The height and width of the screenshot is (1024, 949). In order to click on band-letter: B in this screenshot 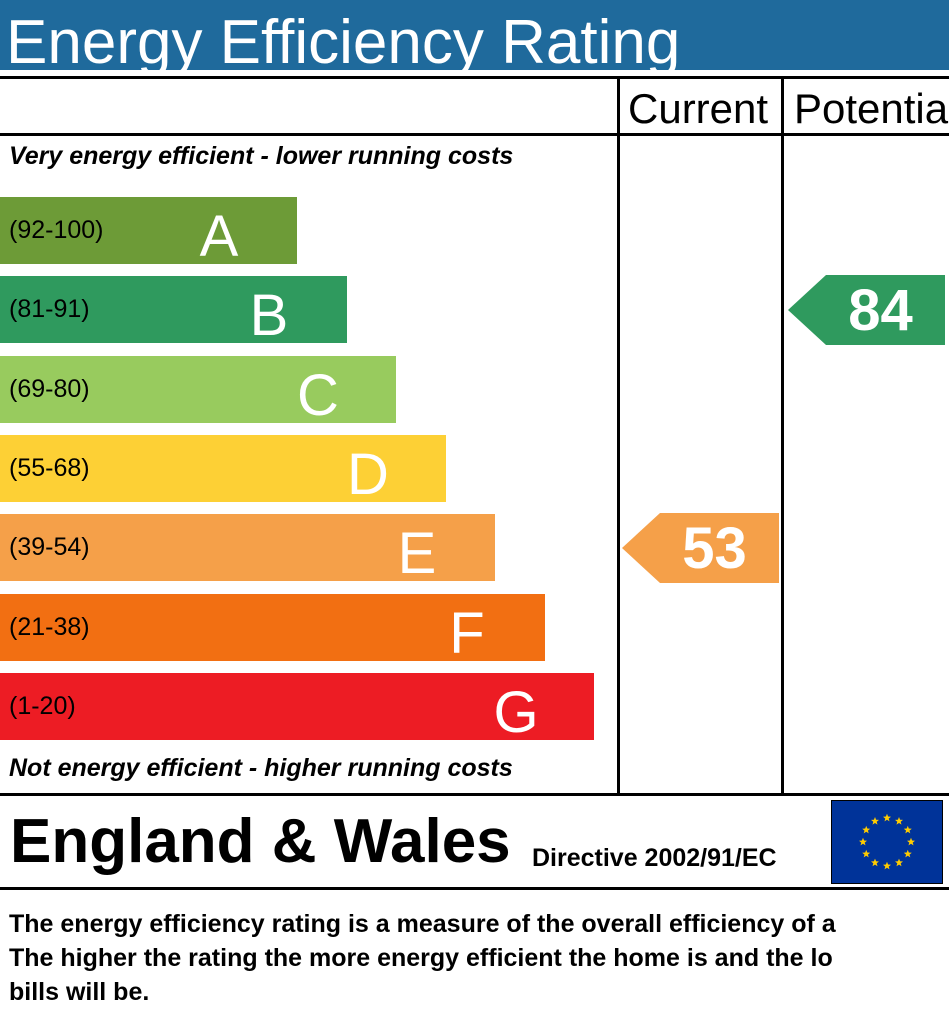, I will do `click(269, 313)`.